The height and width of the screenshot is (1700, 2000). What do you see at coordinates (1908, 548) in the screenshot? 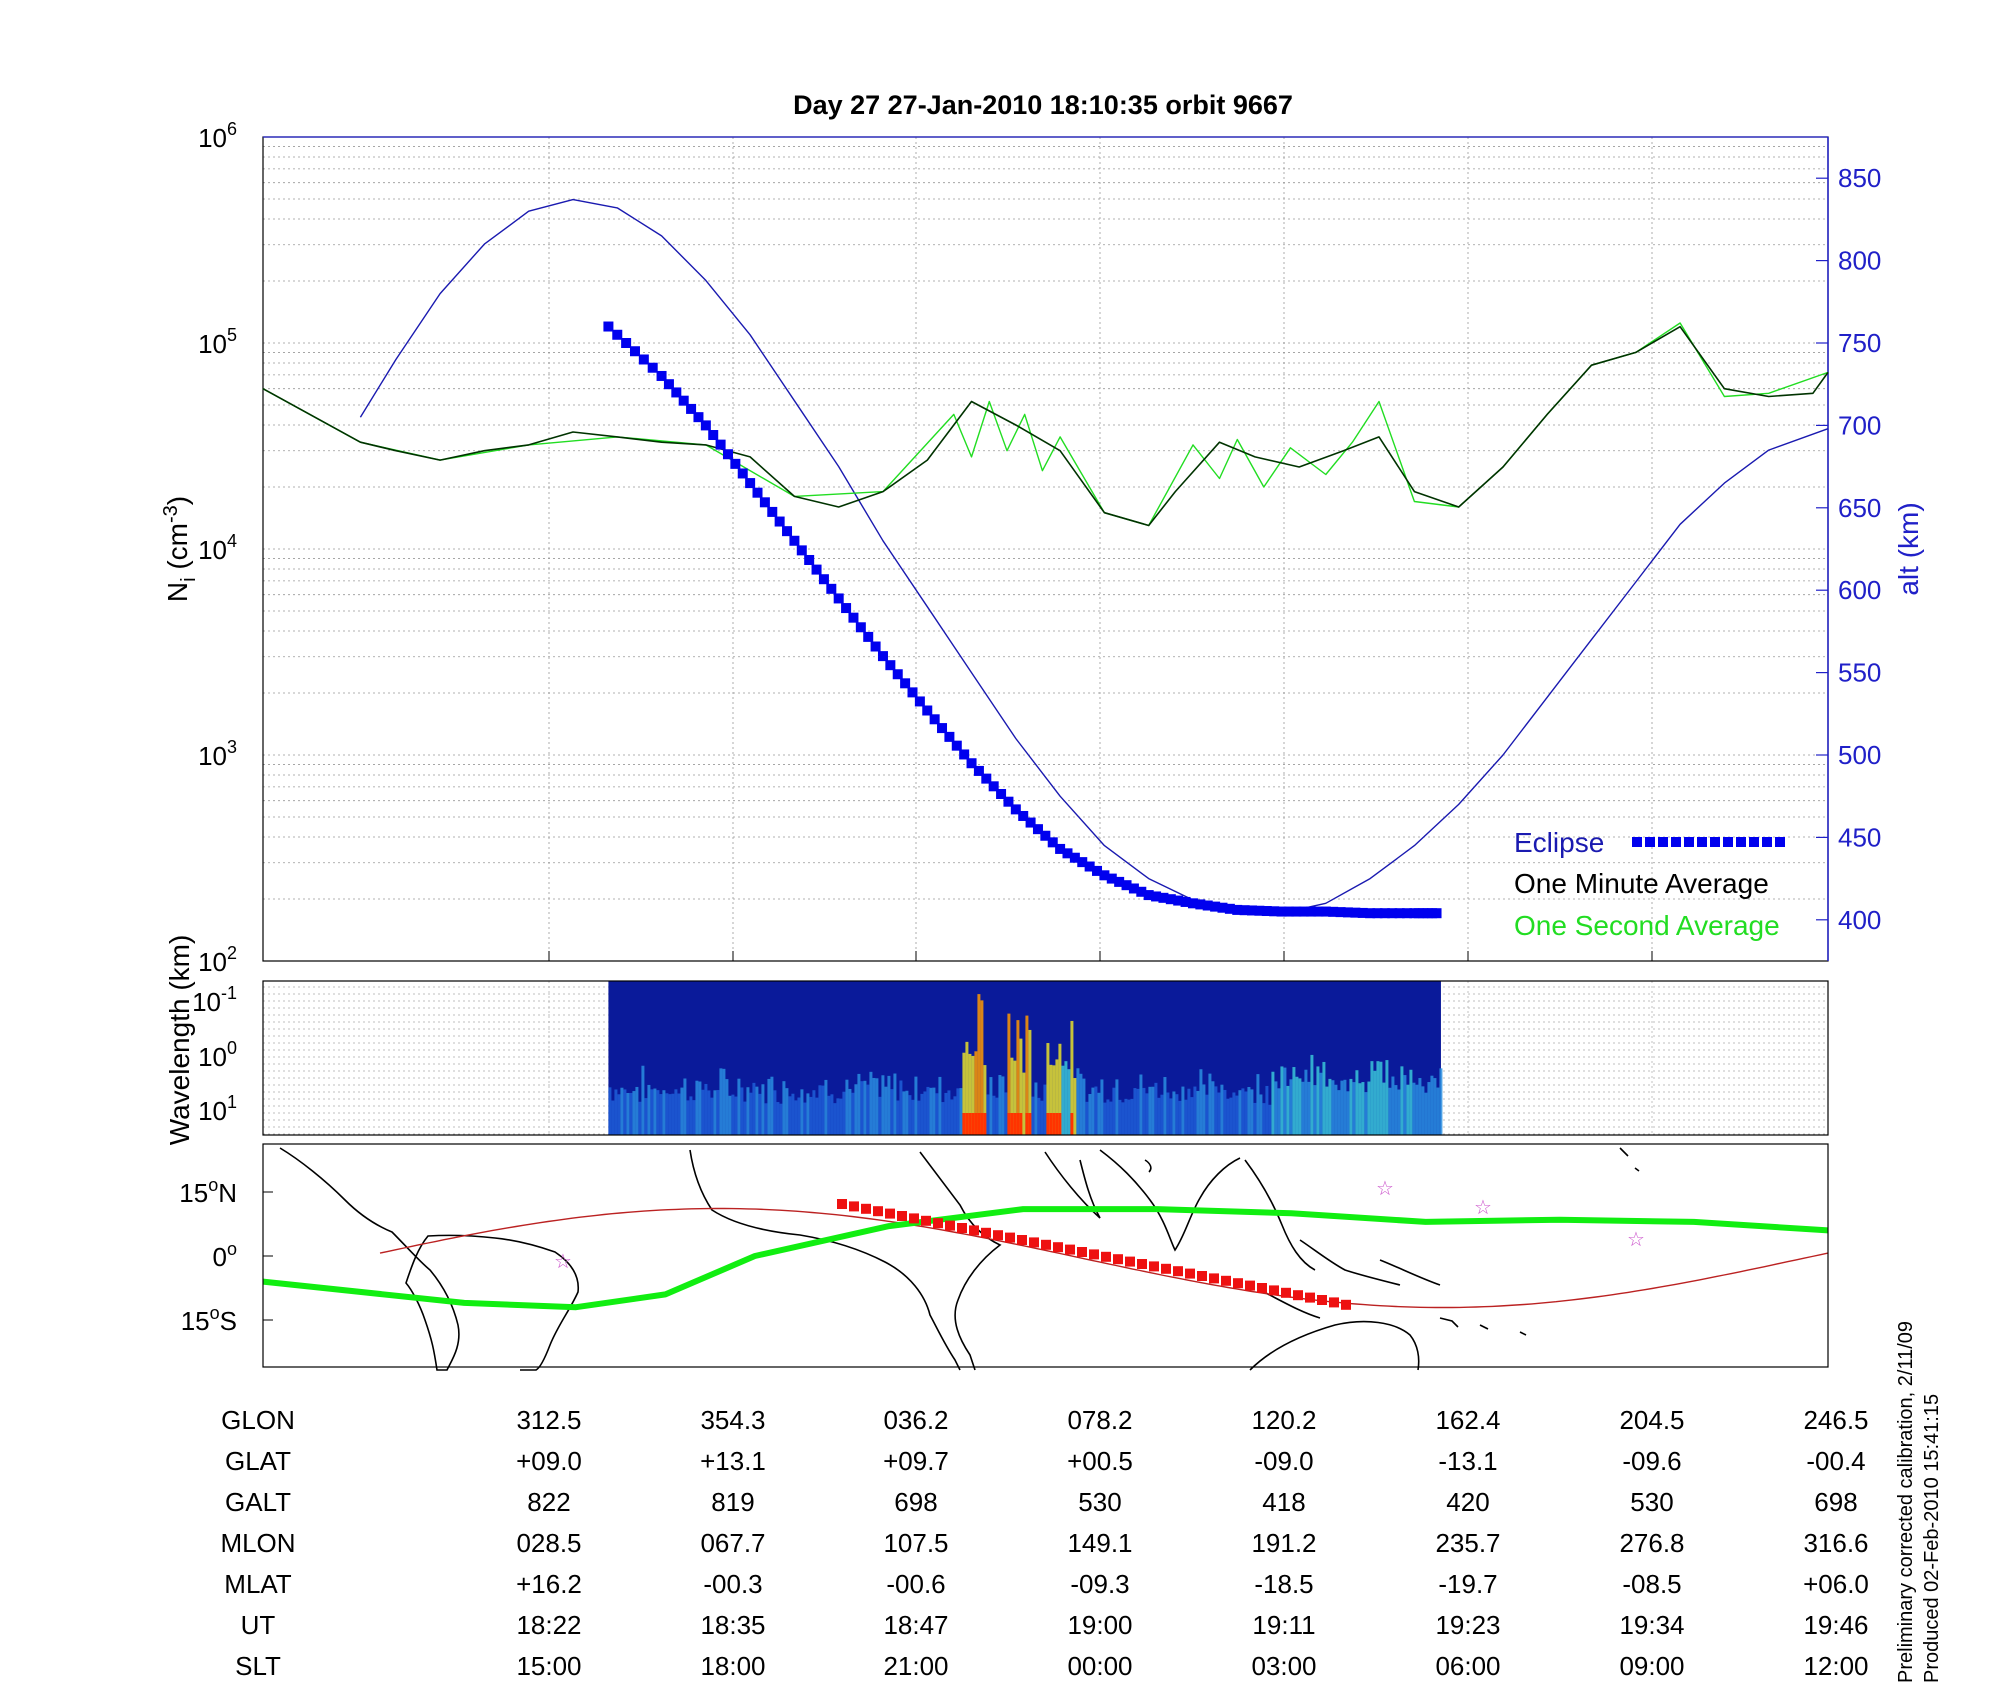
I see `altitude-y-label: alt (km)` at bounding box center [1908, 548].